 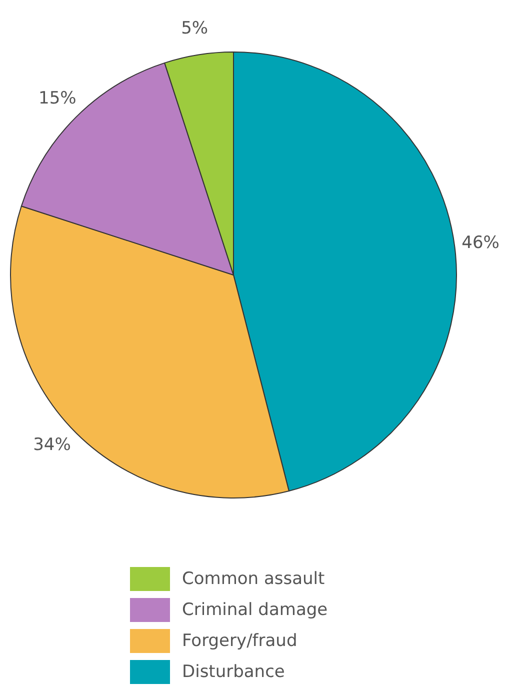 I want to click on legend-label: Disturbance, so click(x=233, y=672).